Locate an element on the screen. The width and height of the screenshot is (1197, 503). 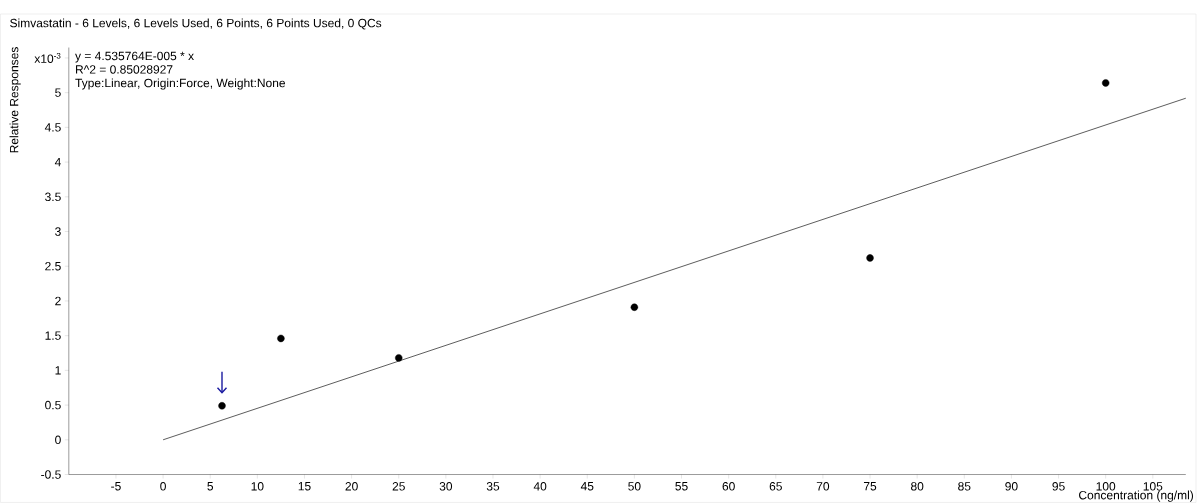
x-tick-label: 80 is located at coordinates (917, 486).